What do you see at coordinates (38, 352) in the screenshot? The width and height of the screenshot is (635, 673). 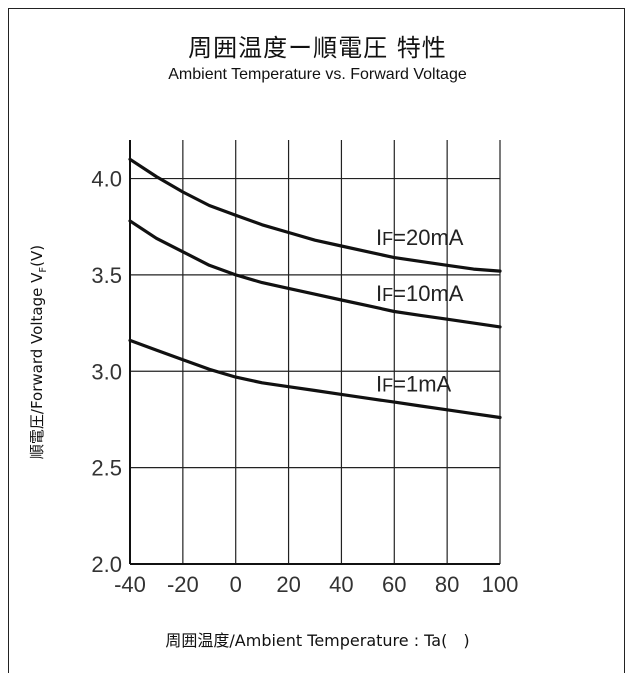 I see `y-axis-label: 順電圧/Forward Voltage VF(V)` at bounding box center [38, 352].